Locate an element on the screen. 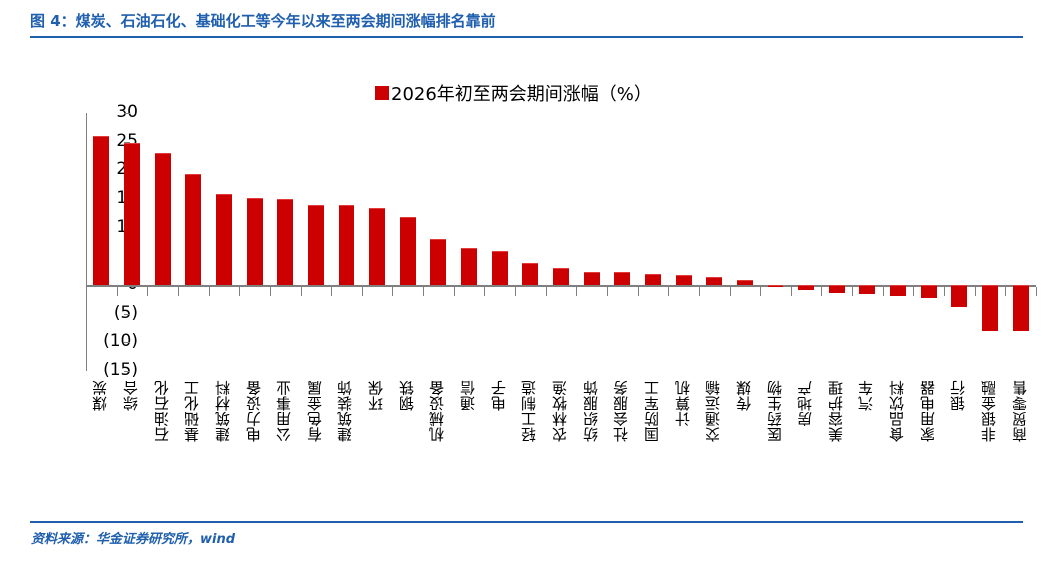 This screenshot has width=1053, height=564. figure-number-label: 图 4： is located at coordinates (53, 21).